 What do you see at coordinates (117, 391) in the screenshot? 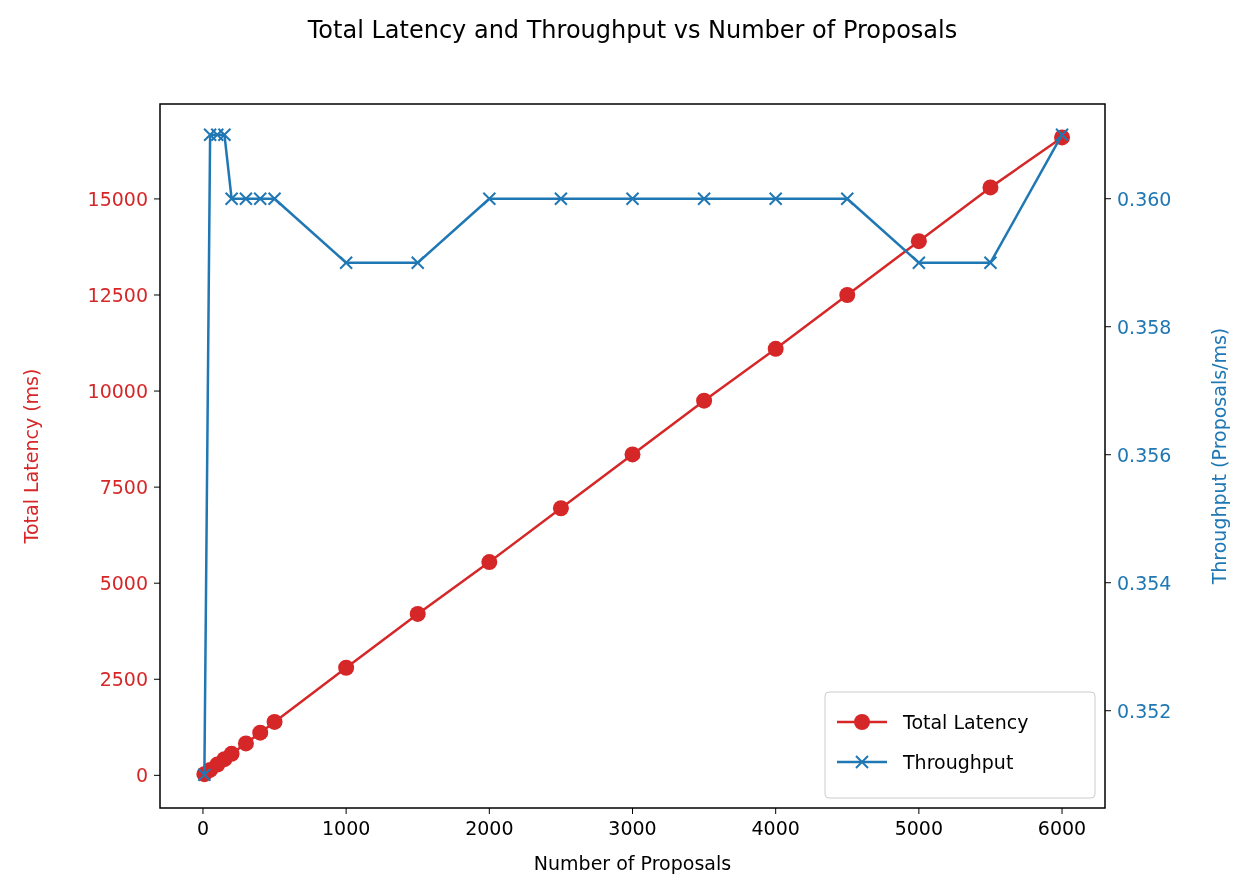
I see `y-tick-label: 10000` at bounding box center [117, 391].